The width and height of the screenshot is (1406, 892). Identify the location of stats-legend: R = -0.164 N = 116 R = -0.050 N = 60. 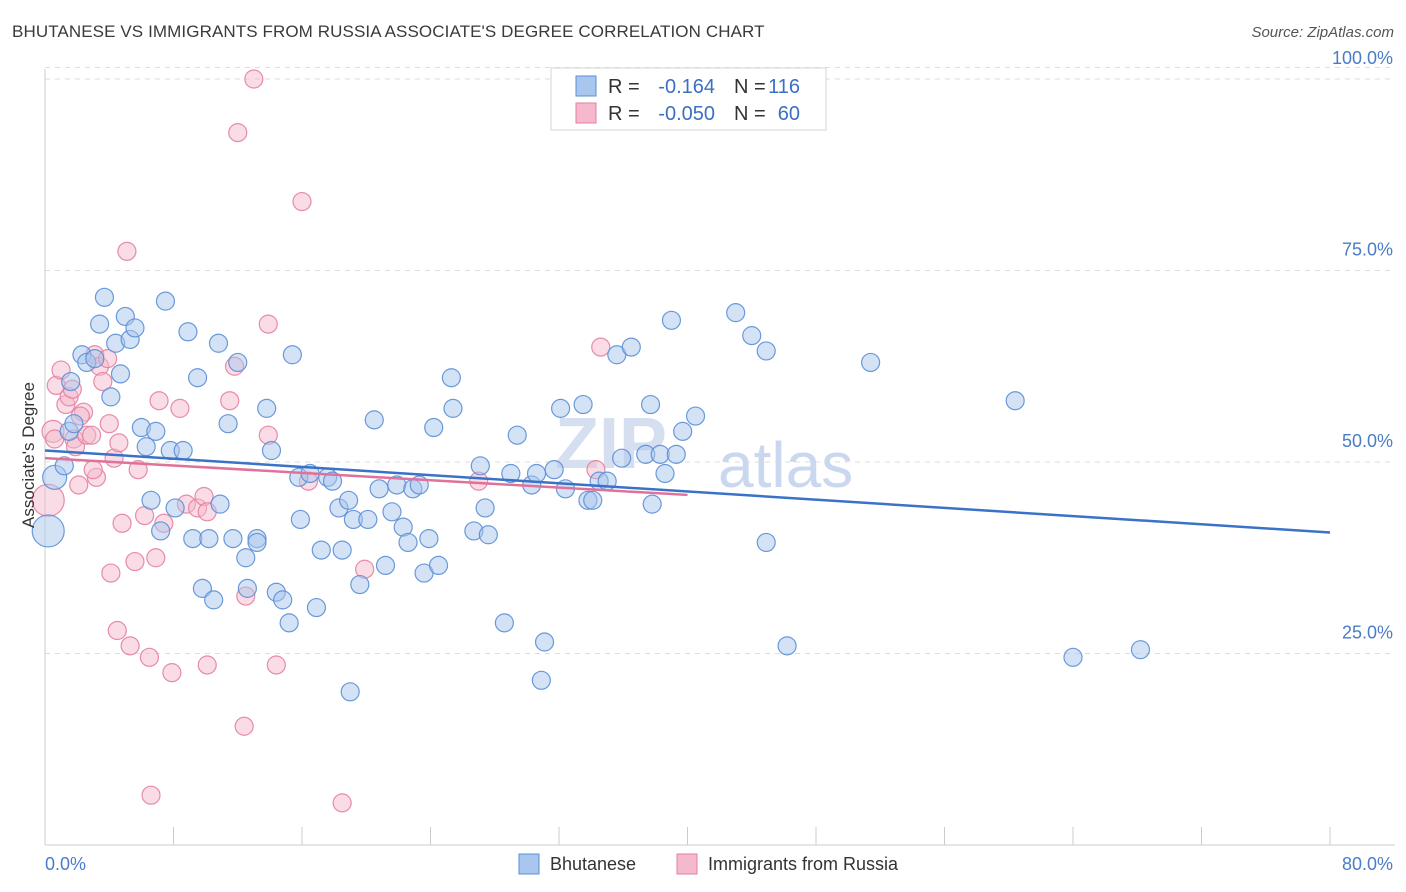
(688, 99).